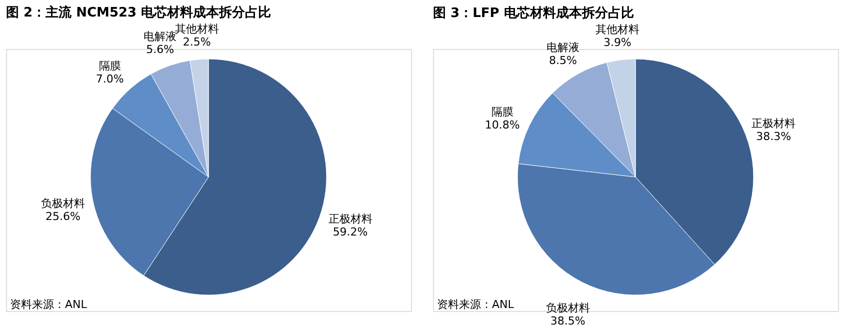 The image size is (865, 330). What do you see at coordinates (563, 60) in the screenshot?
I see `data-label: 8.5%` at bounding box center [563, 60].